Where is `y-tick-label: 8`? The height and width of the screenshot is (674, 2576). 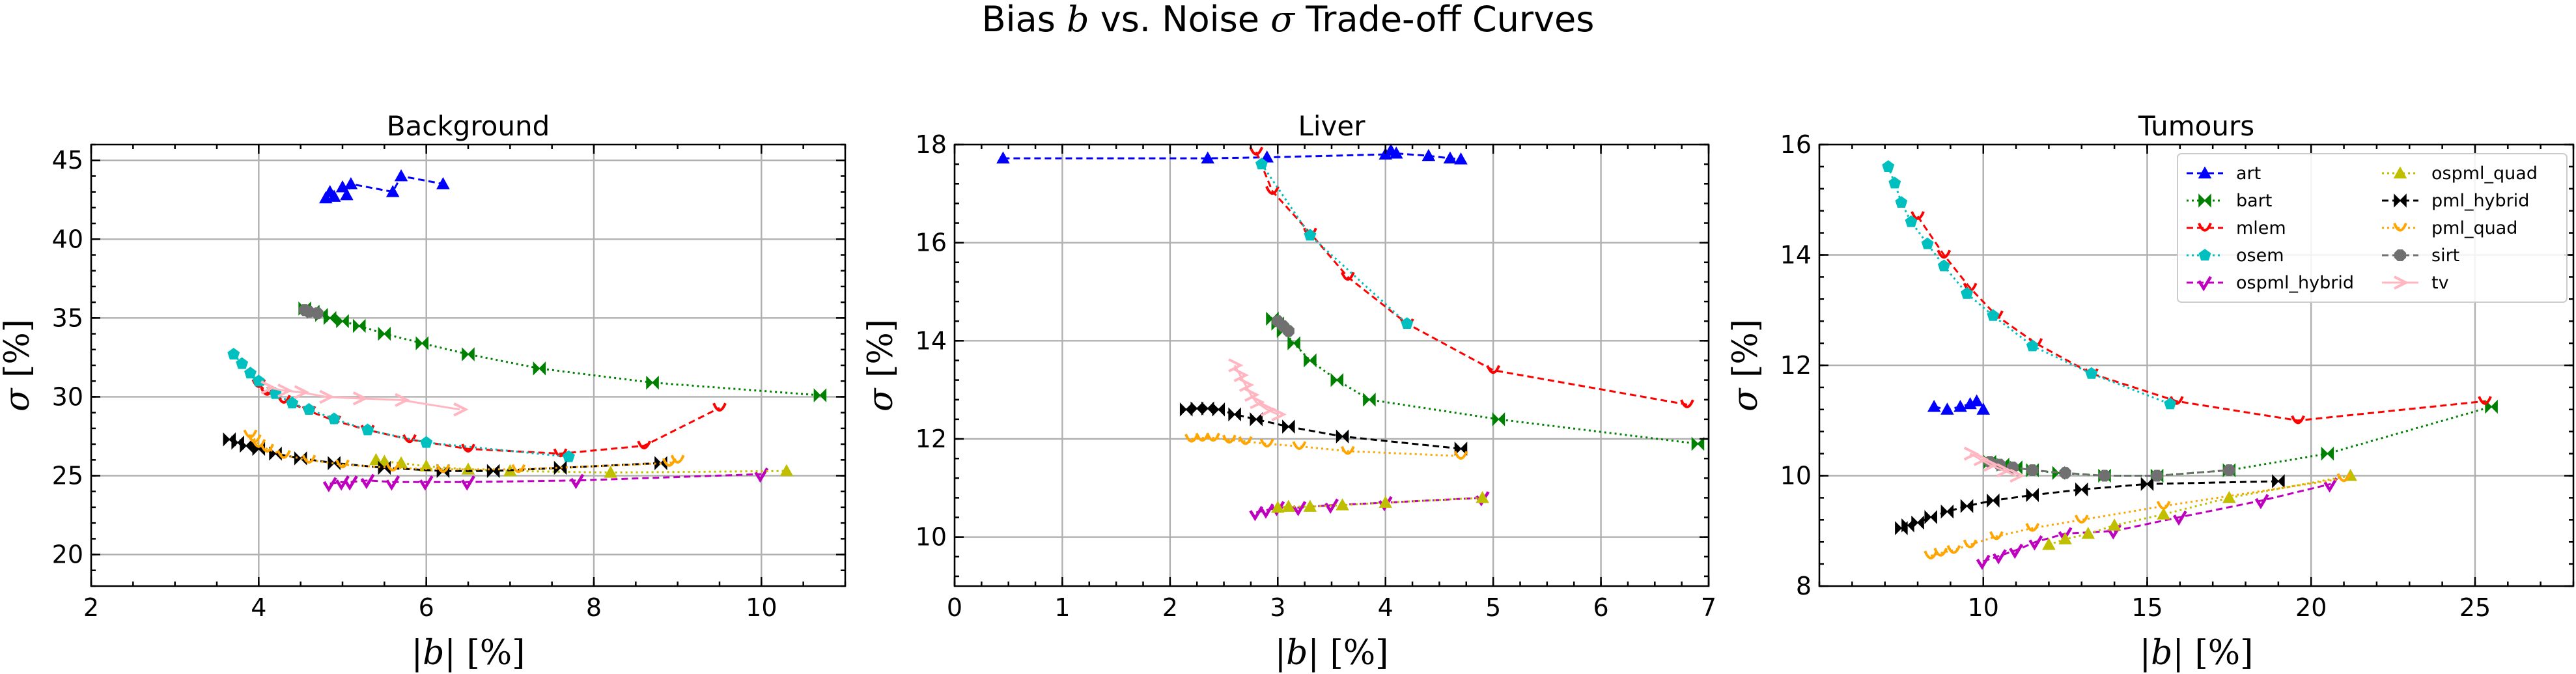
y-tick-label: 8 is located at coordinates (1804, 586).